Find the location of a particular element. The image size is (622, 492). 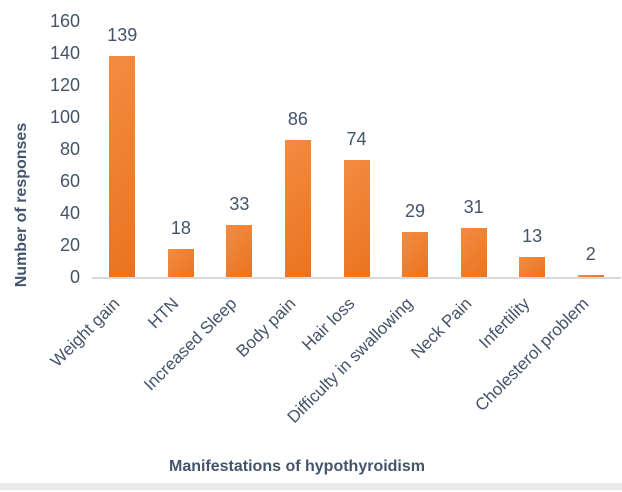

bar-value-label: 33 is located at coordinates (239, 204).